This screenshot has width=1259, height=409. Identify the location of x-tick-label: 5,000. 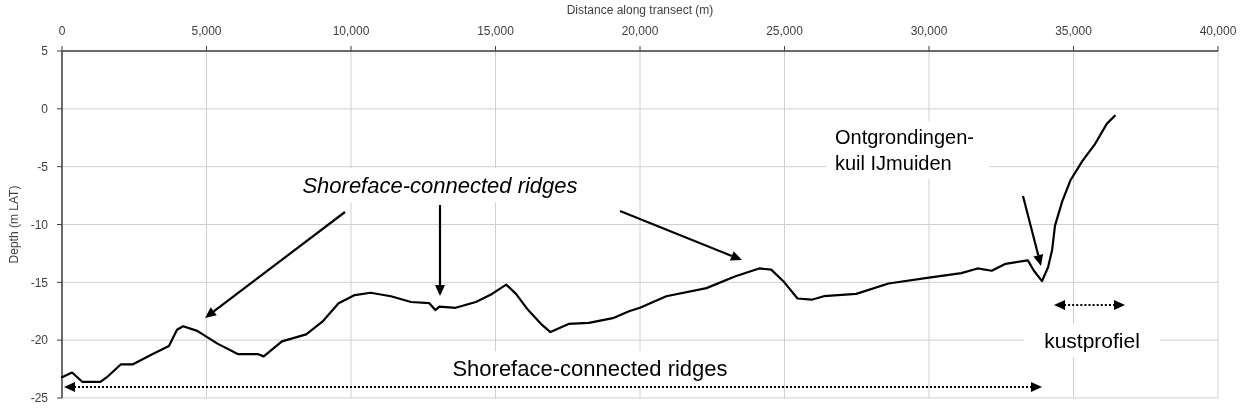
(206, 31).